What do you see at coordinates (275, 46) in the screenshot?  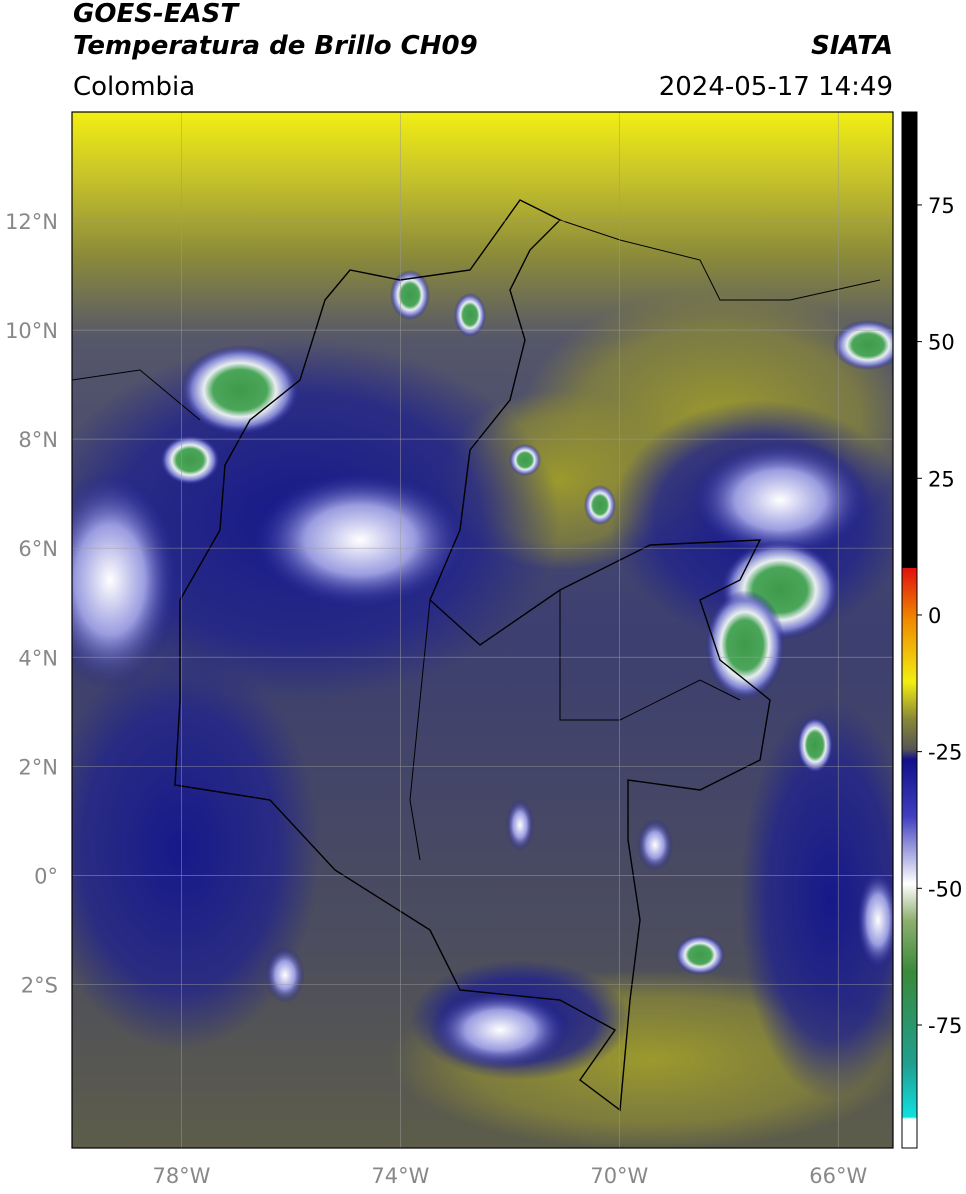 I see `subtitle: Temperatura de Brillo CH09` at bounding box center [275, 46].